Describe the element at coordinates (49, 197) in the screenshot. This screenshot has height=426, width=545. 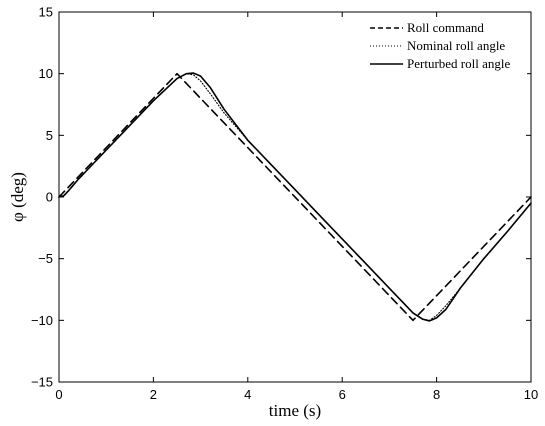
I see `y-tick-label: 0` at that location.